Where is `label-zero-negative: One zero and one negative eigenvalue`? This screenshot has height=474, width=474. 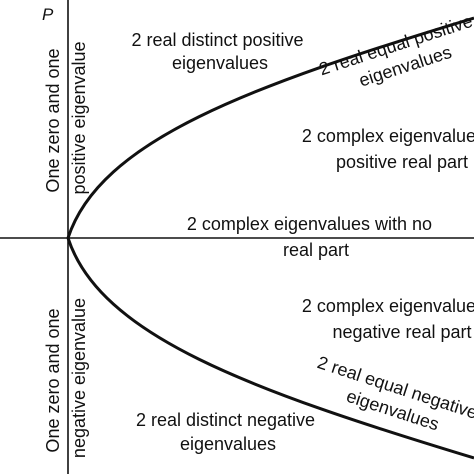 label-zero-negative: One zero and one negative eigenvalue is located at coordinates (66, 378).